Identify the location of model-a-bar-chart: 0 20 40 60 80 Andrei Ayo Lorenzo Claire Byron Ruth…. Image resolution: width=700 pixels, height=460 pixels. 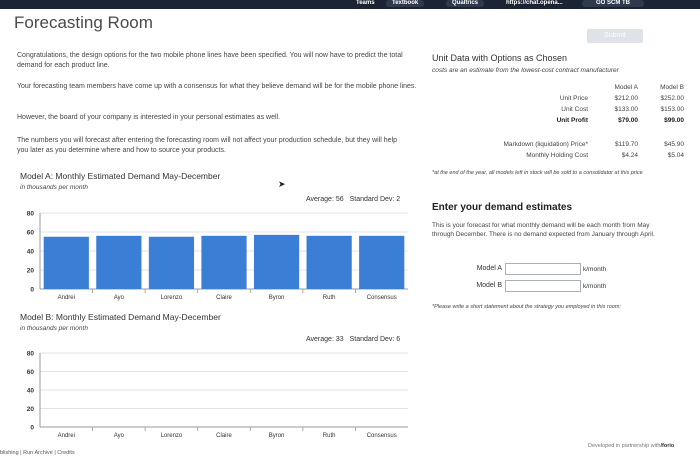
(217, 256).